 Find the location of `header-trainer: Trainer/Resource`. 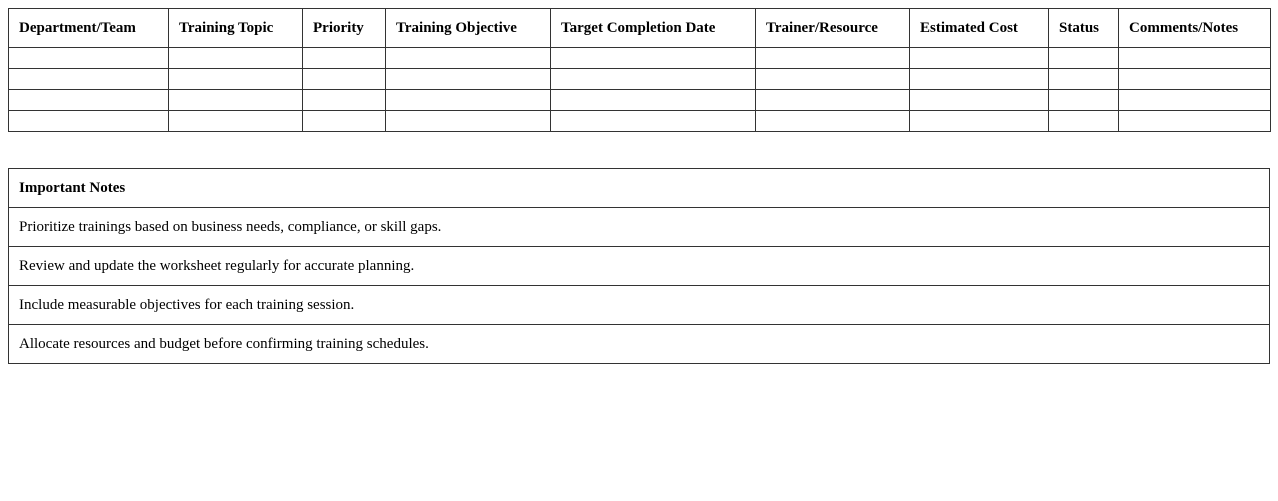

header-trainer: Trainer/Resource is located at coordinates (832, 28).